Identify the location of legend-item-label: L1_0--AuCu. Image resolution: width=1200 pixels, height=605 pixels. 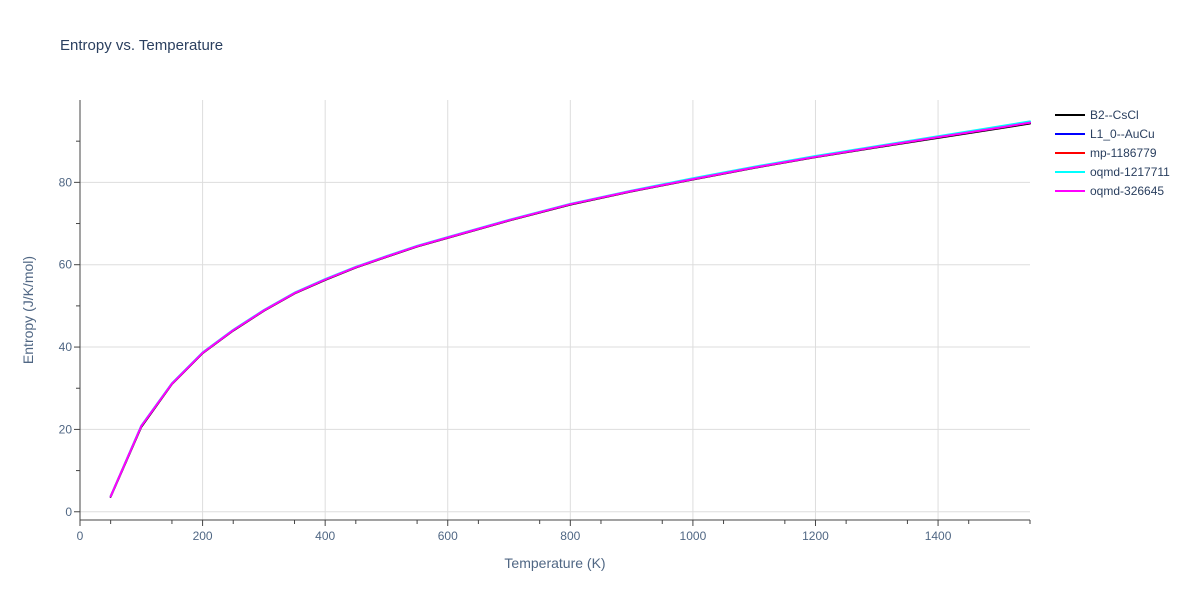
(1122, 134).